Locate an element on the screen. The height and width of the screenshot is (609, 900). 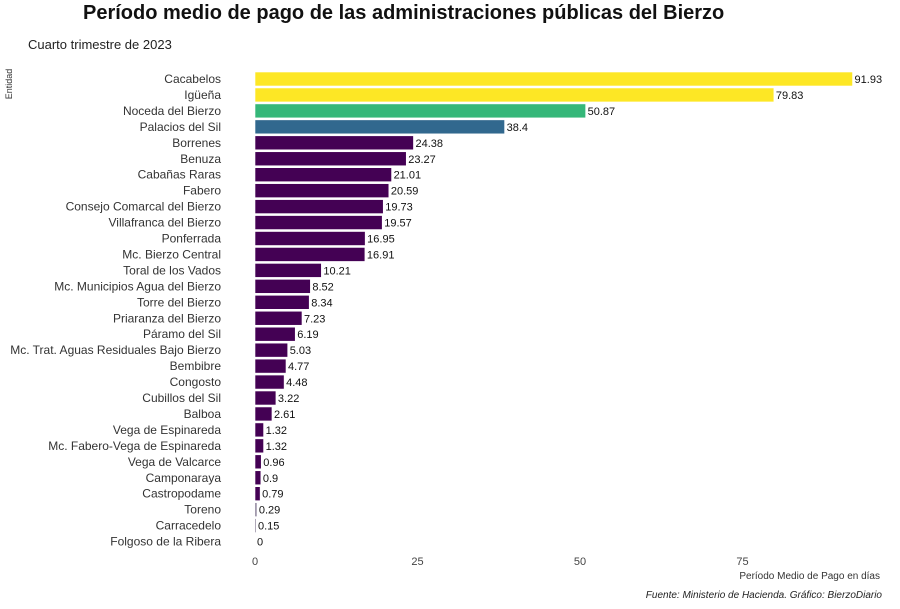
value-label: 8.52 is located at coordinates (322, 287).